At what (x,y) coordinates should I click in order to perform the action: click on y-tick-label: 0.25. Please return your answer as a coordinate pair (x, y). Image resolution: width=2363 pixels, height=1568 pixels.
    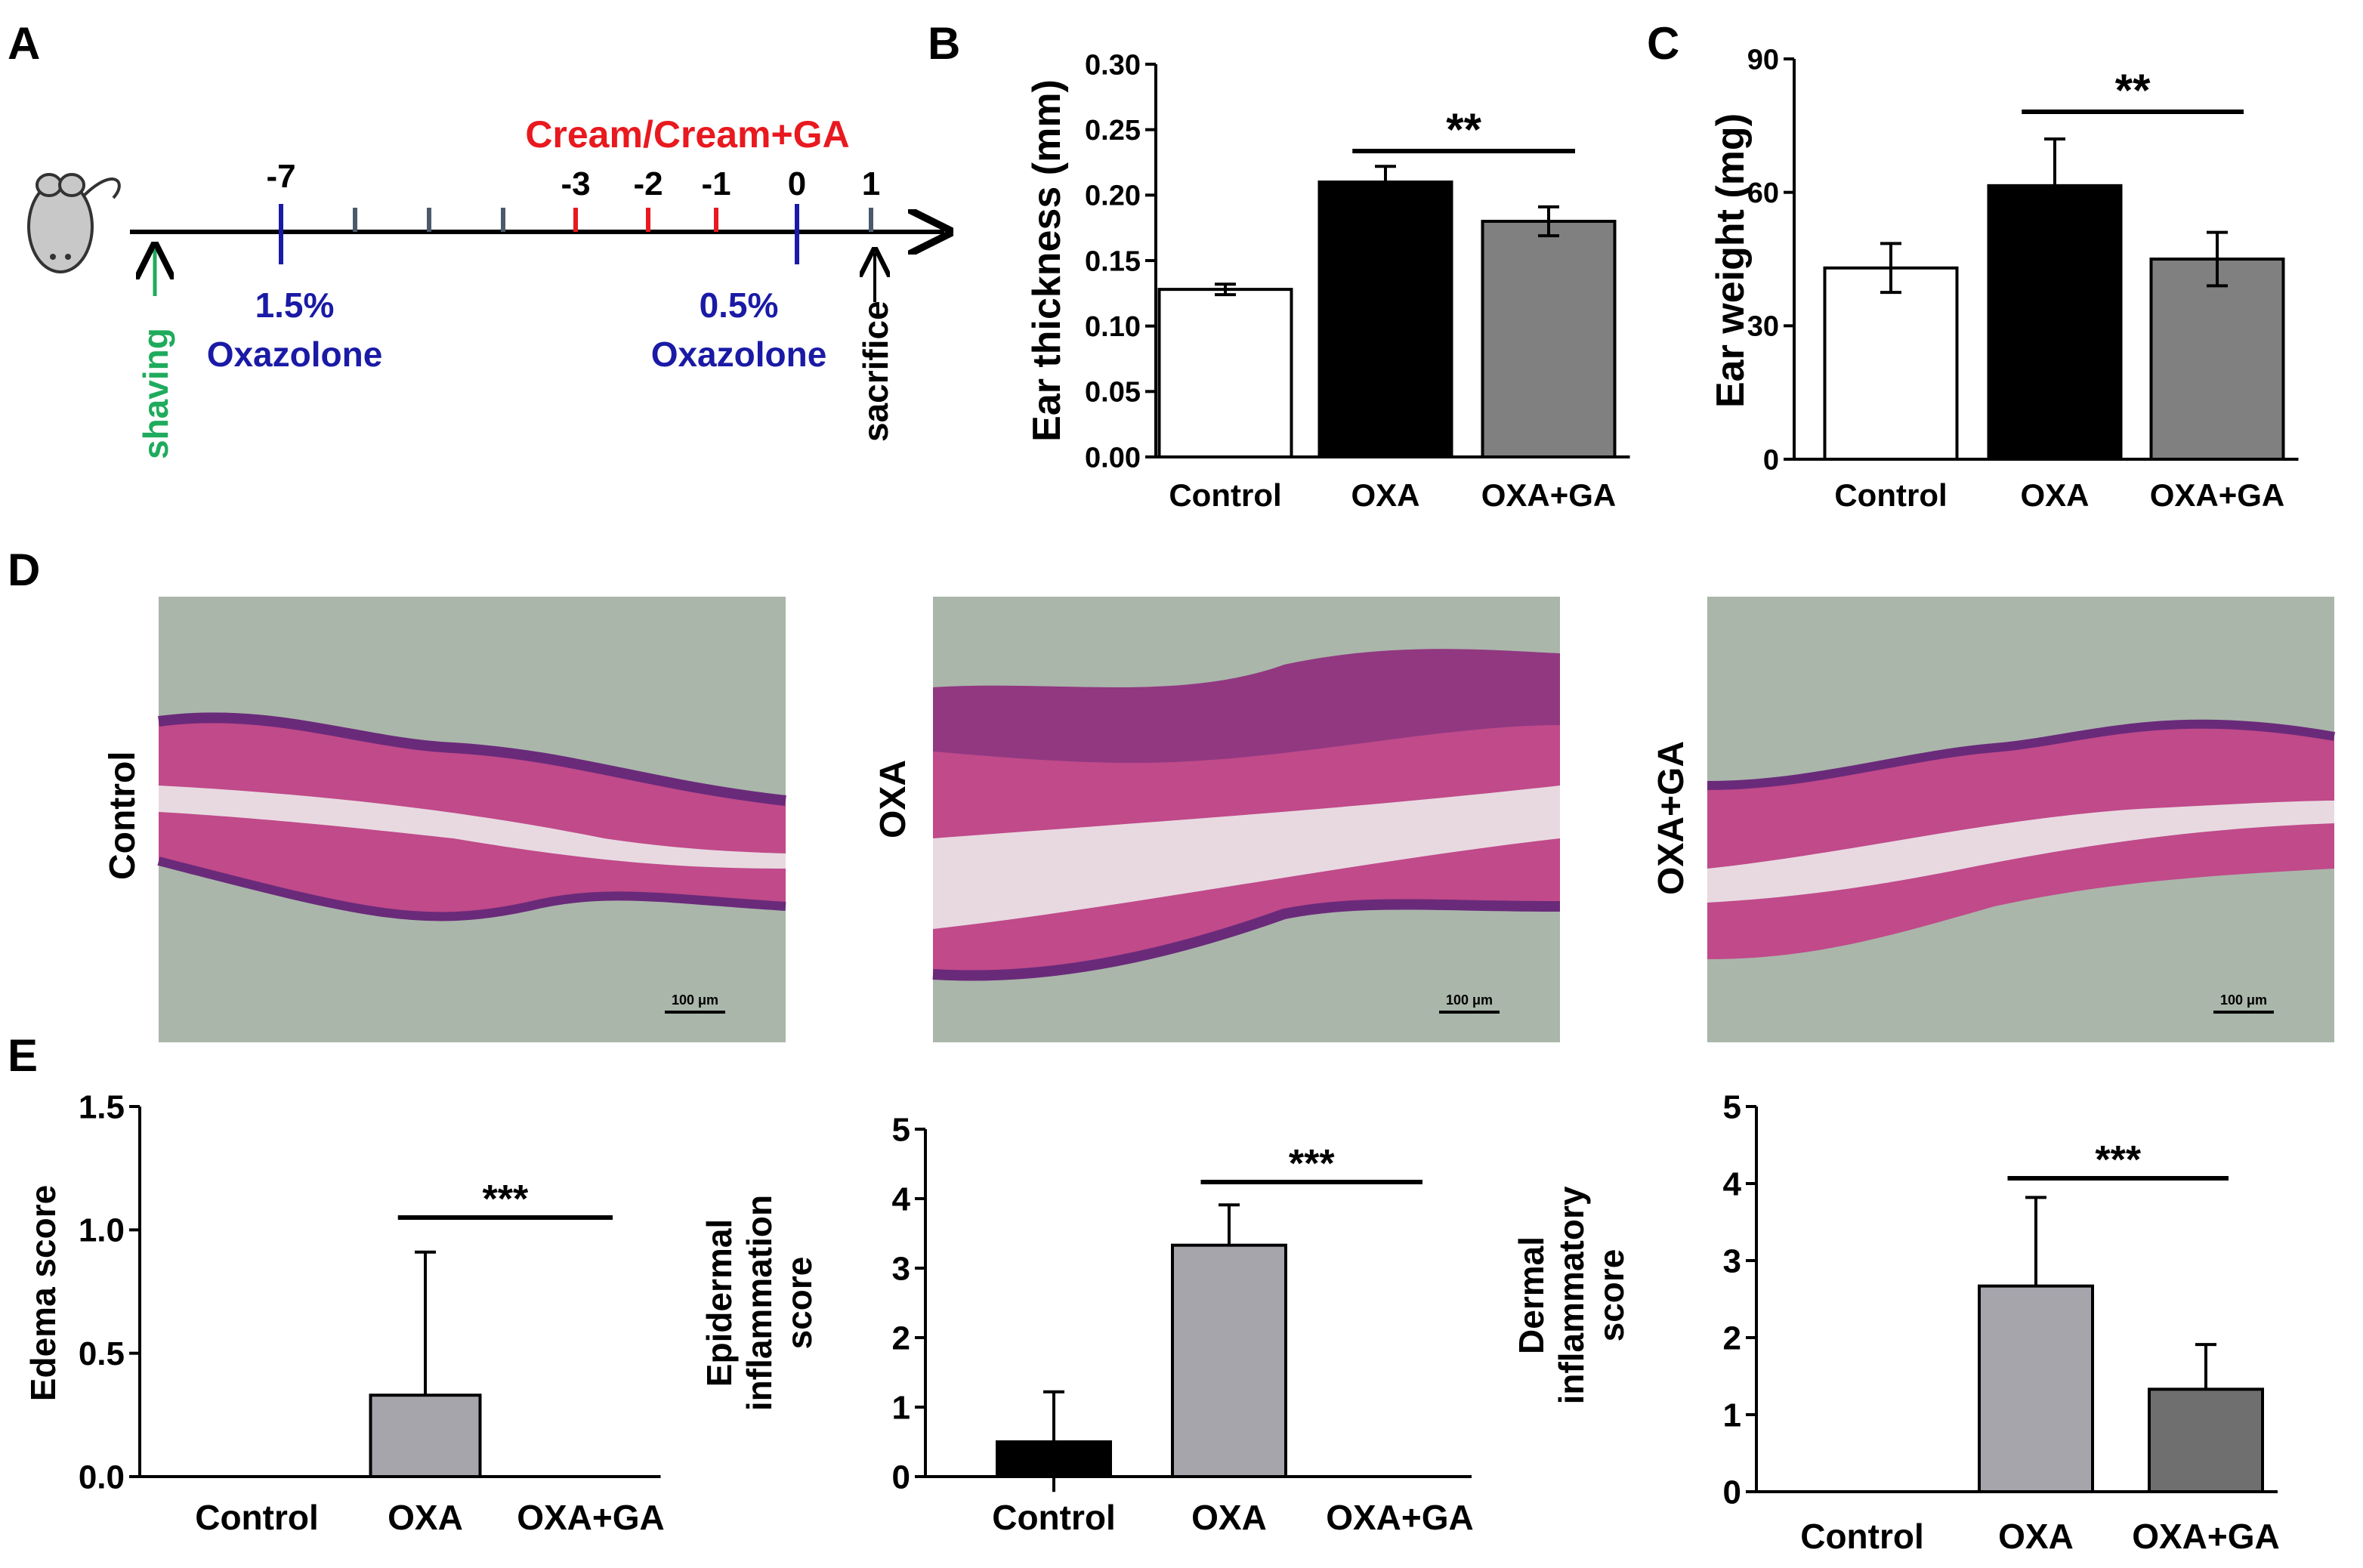
    Looking at the image, I should click on (1113, 131).